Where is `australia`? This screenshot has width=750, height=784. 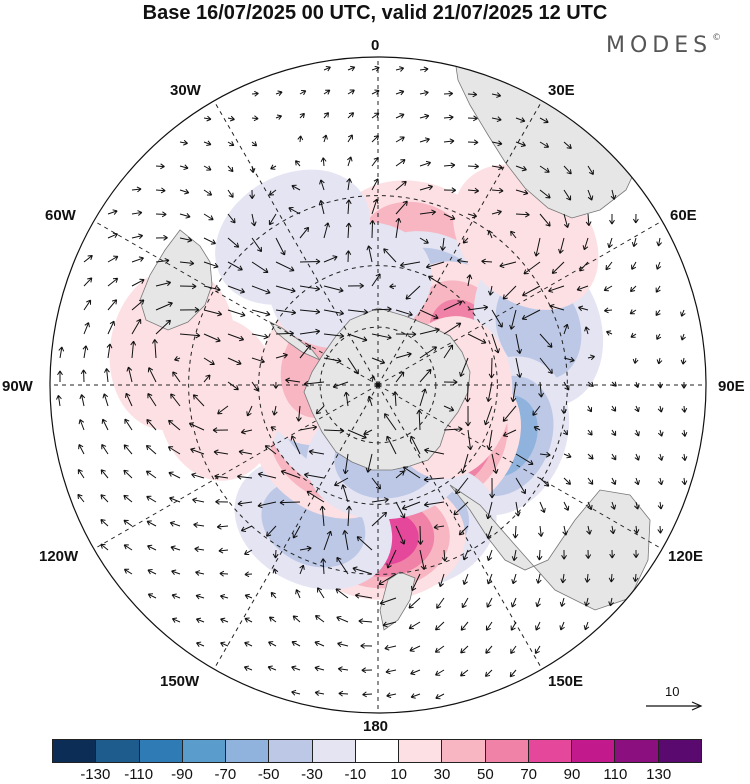 australia is located at coordinates (550, 547).